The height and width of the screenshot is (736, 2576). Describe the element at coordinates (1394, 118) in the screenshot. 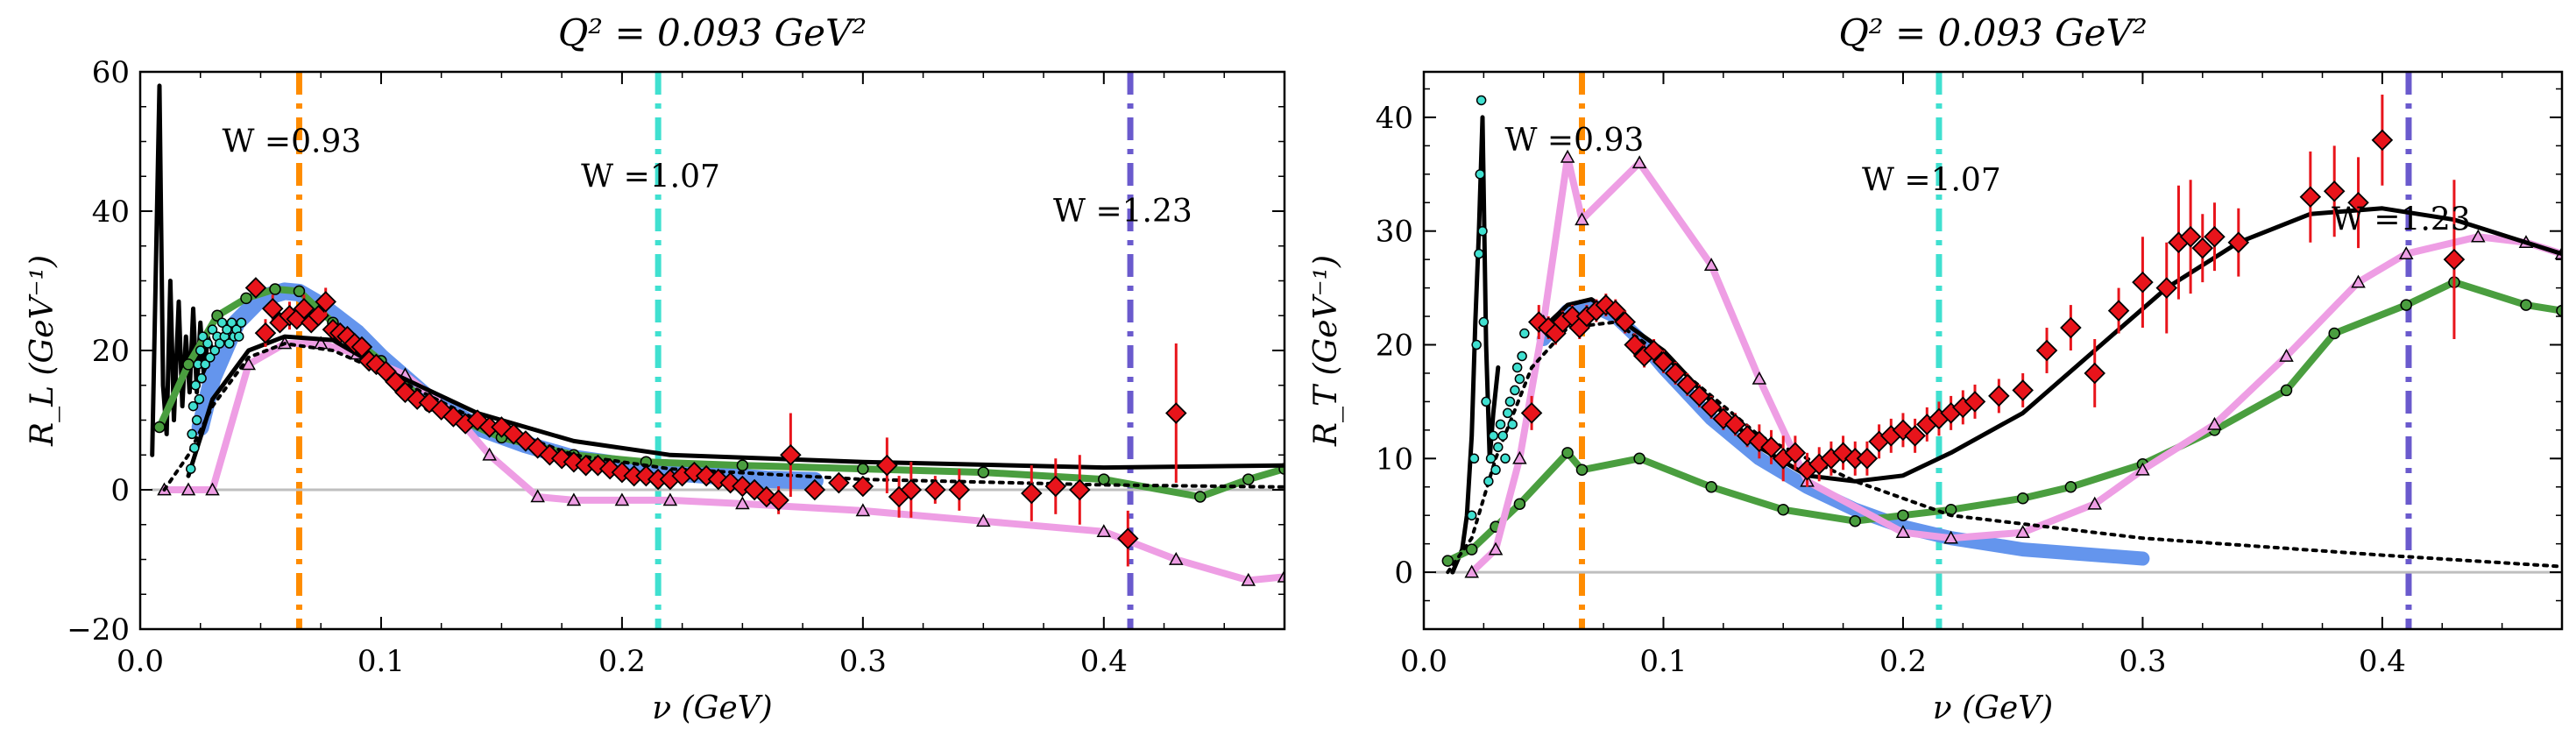

I see `y-tick-label: 40` at that location.